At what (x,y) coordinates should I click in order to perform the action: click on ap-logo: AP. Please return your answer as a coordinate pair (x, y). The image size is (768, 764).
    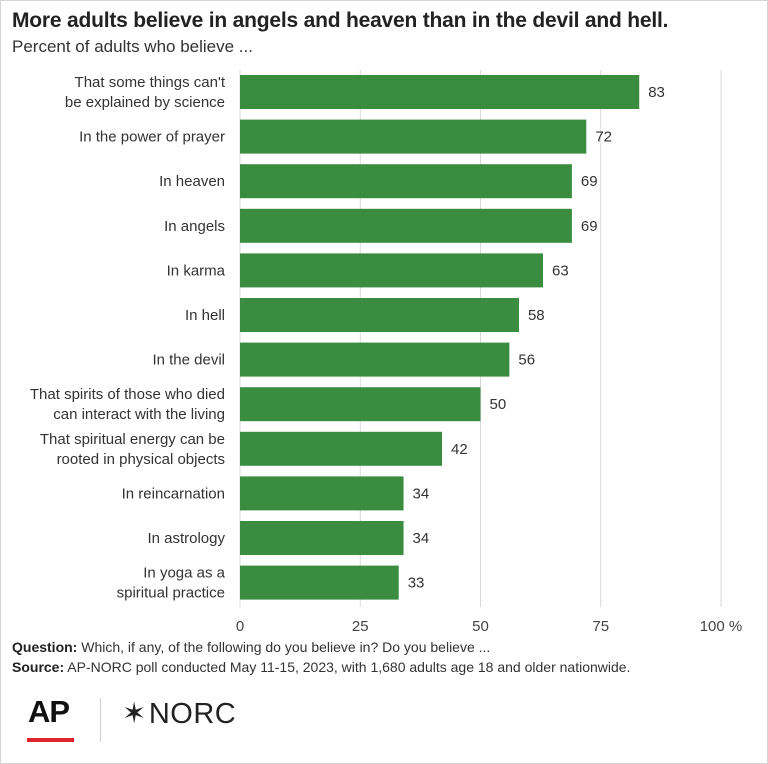
    Looking at the image, I should click on (49, 711).